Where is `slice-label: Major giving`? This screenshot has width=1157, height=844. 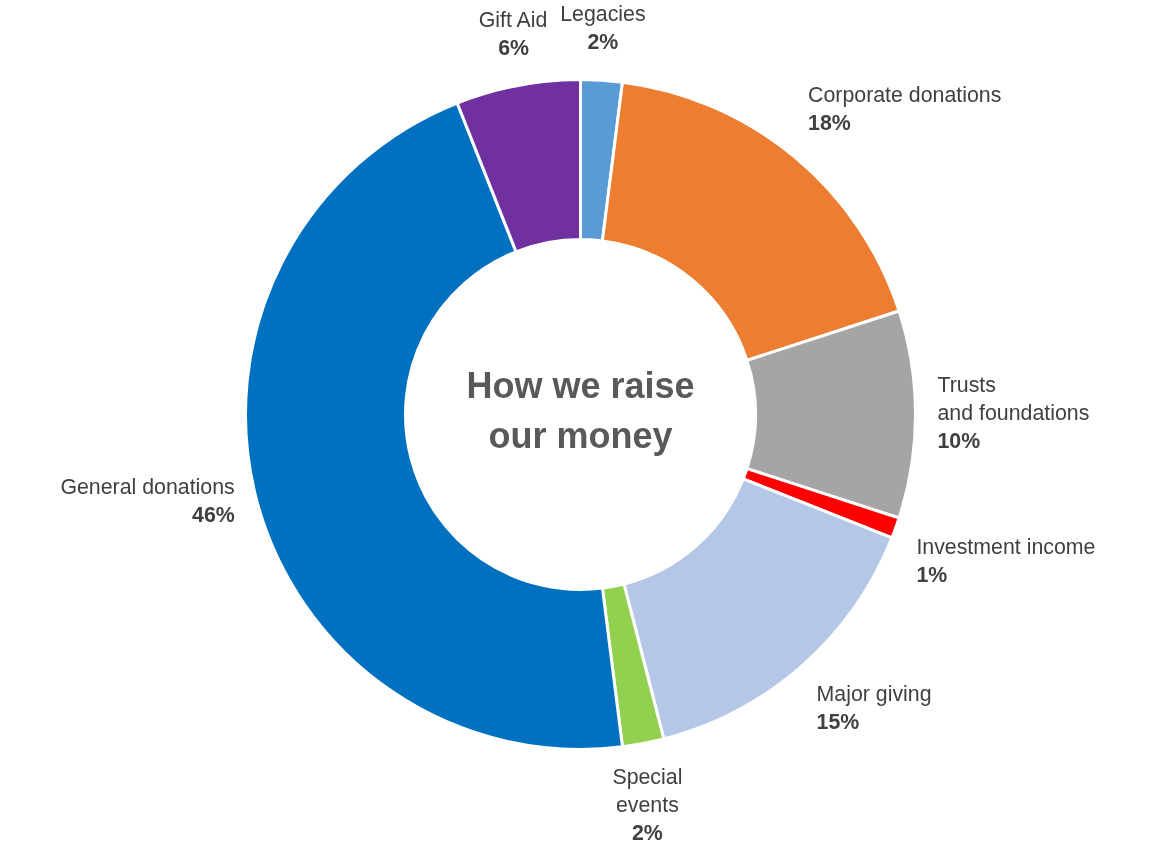 slice-label: Major giving is located at coordinates (874, 694).